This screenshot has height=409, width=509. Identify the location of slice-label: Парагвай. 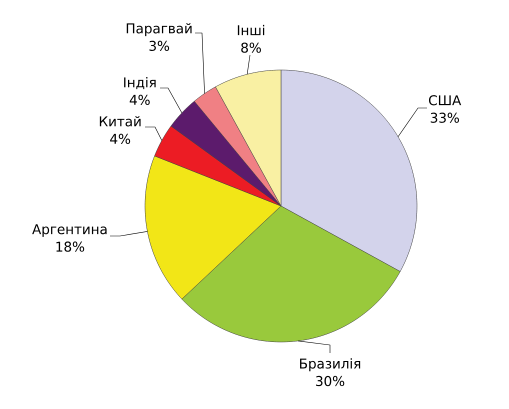
(159, 29).